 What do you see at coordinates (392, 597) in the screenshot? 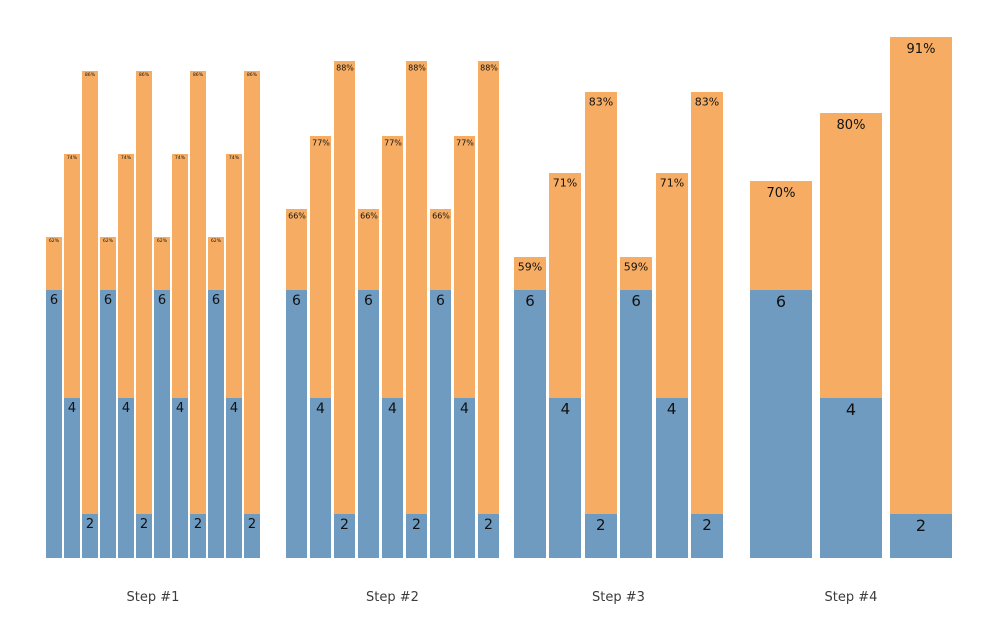
I see `group-label: Step #2` at bounding box center [392, 597].